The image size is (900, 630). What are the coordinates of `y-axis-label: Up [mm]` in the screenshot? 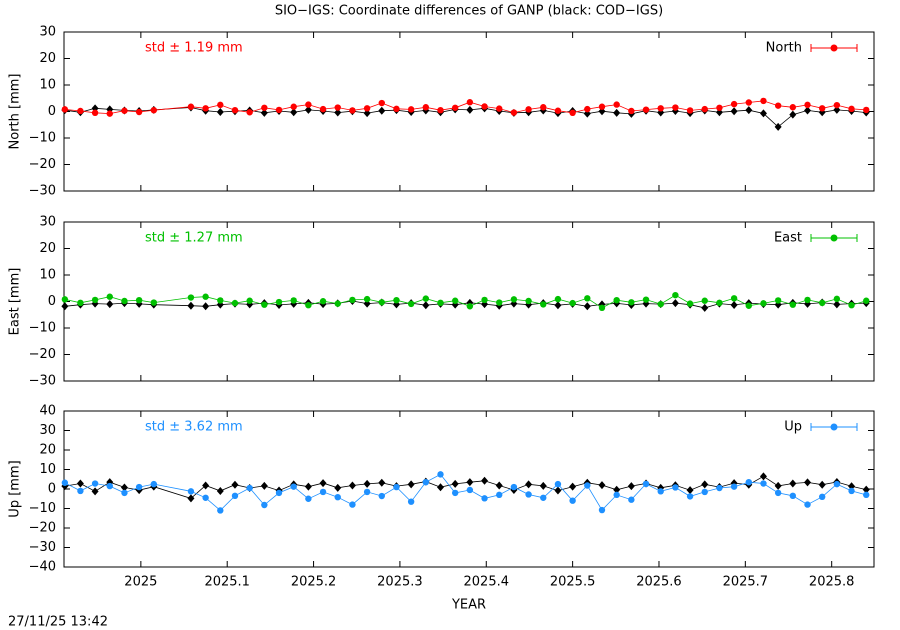 It's located at (15, 488).